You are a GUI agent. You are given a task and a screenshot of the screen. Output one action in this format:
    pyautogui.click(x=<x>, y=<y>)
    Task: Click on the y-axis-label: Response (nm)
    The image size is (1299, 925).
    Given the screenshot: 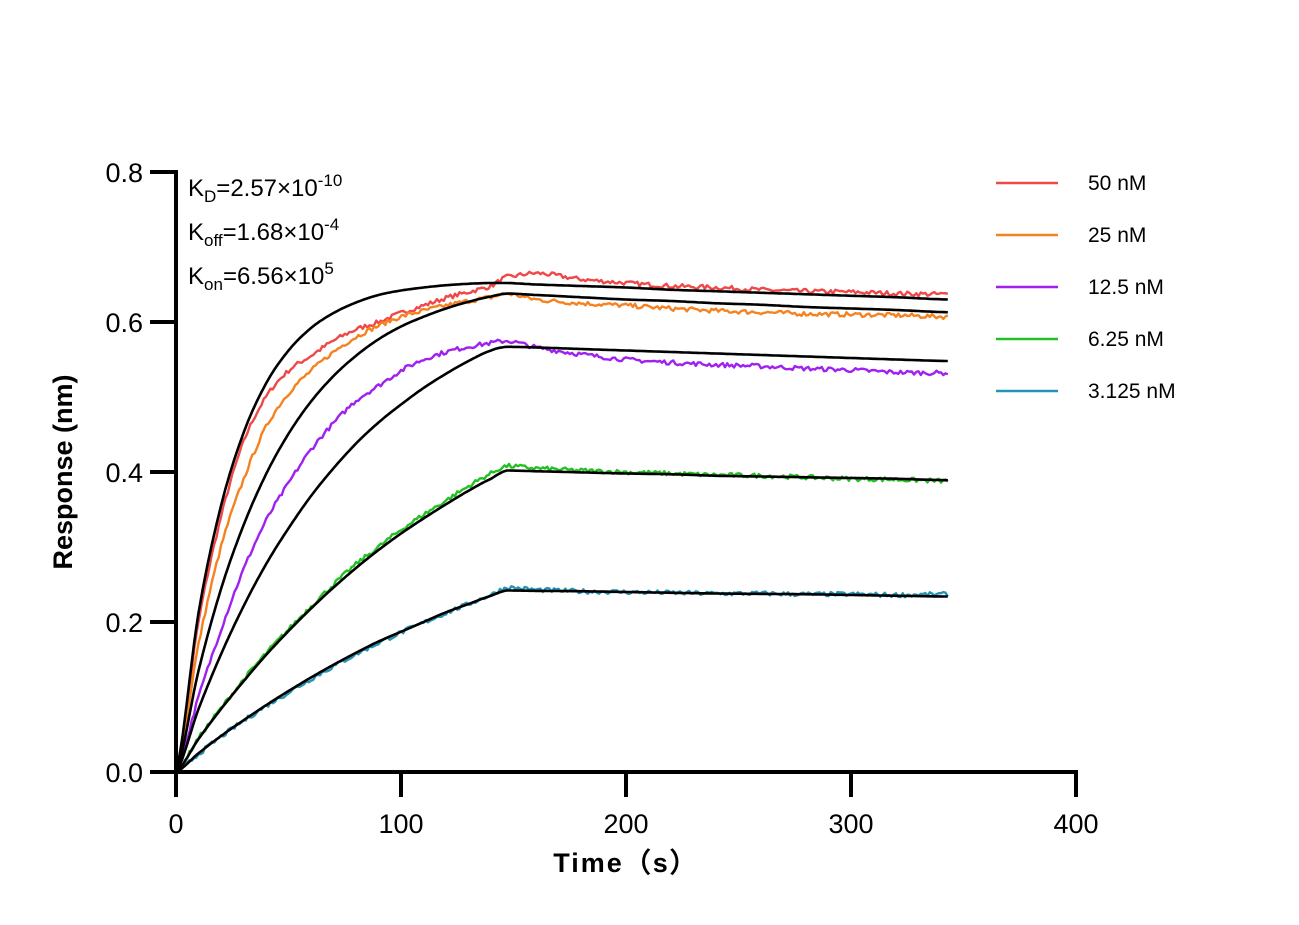 What is the action you would take?
    pyautogui.click(x=63, y=471)
    